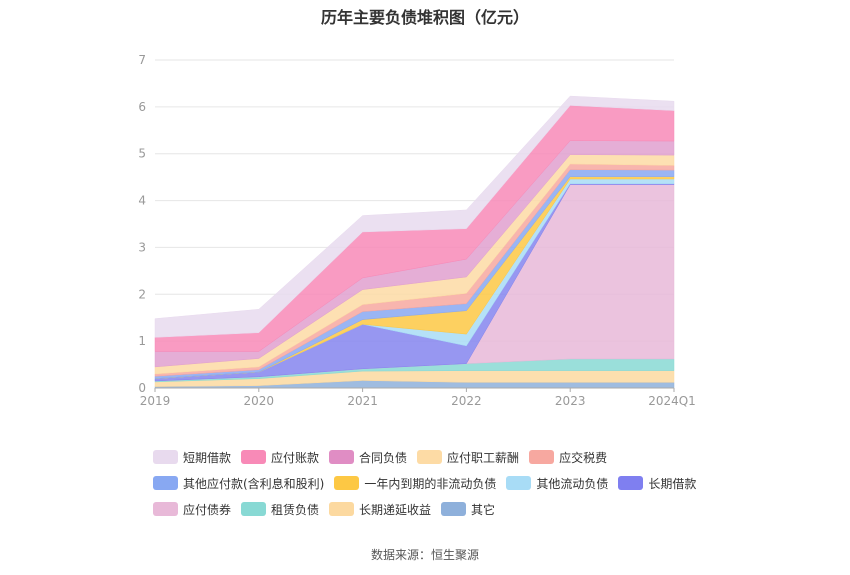  Describe the element at coordinates (483, 509) in the screenshot. I see `legend-label: 其它` at that location.